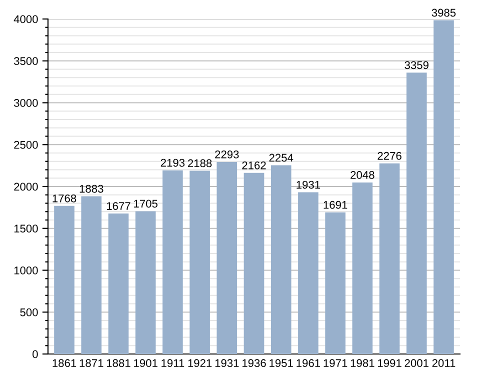 This screenshot has height=373, width=488. What do you see at coordinates (26, 186) in the screenshot?
I see `y-tick-label: 2000` at bounding box center [26, 186].